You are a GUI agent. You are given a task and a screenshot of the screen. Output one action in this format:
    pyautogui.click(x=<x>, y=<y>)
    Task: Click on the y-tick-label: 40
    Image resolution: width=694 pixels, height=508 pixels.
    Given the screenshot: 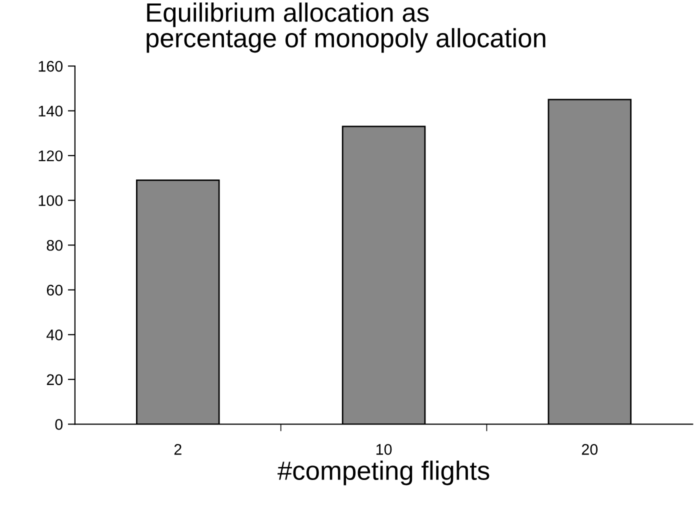 What is the action you would take?
    pyautogui.click(x=54, y=335)
    